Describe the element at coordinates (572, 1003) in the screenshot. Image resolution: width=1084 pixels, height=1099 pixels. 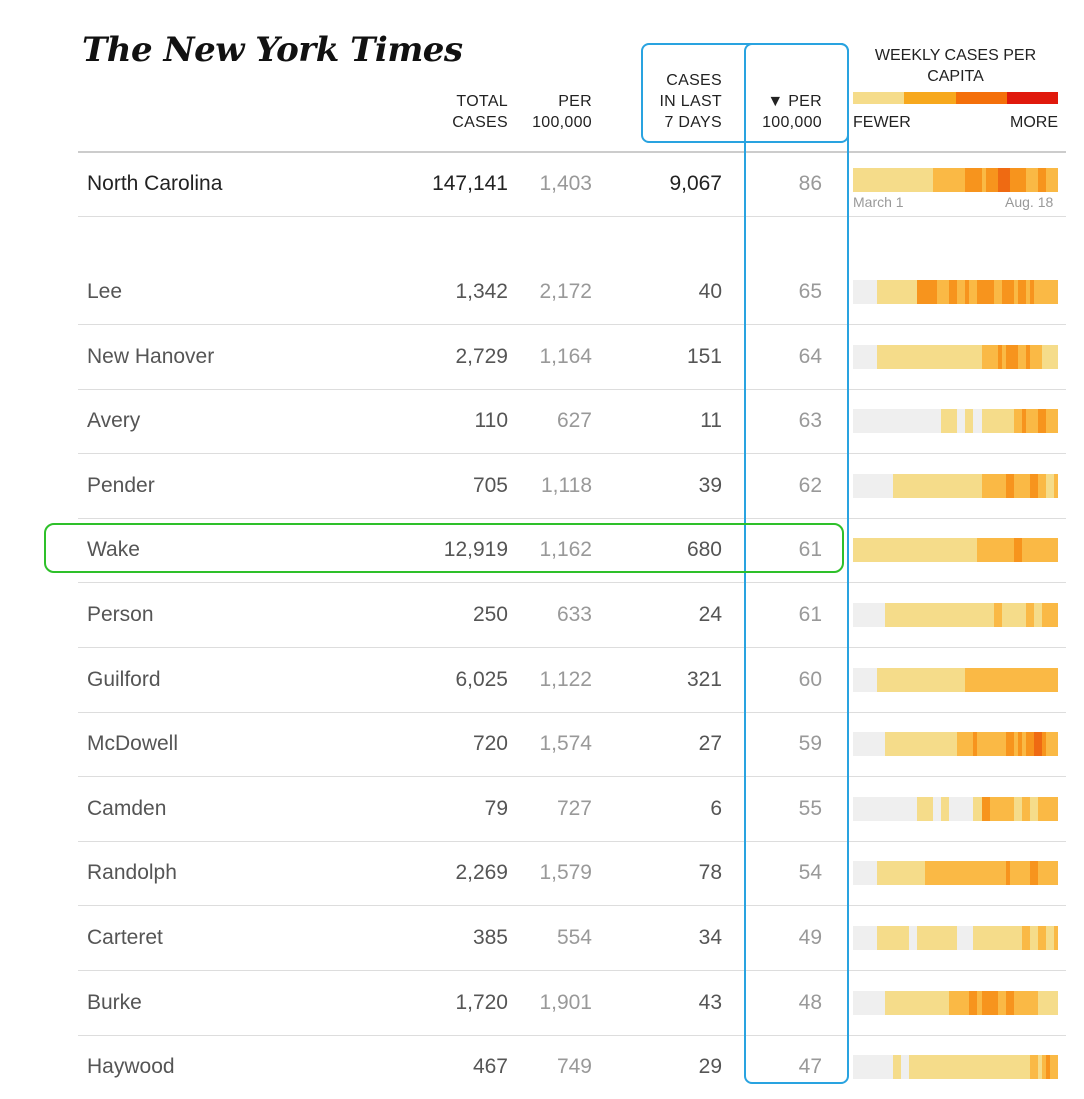
I see `table-row: Burke 1,720 1,901 43 48` at that location.